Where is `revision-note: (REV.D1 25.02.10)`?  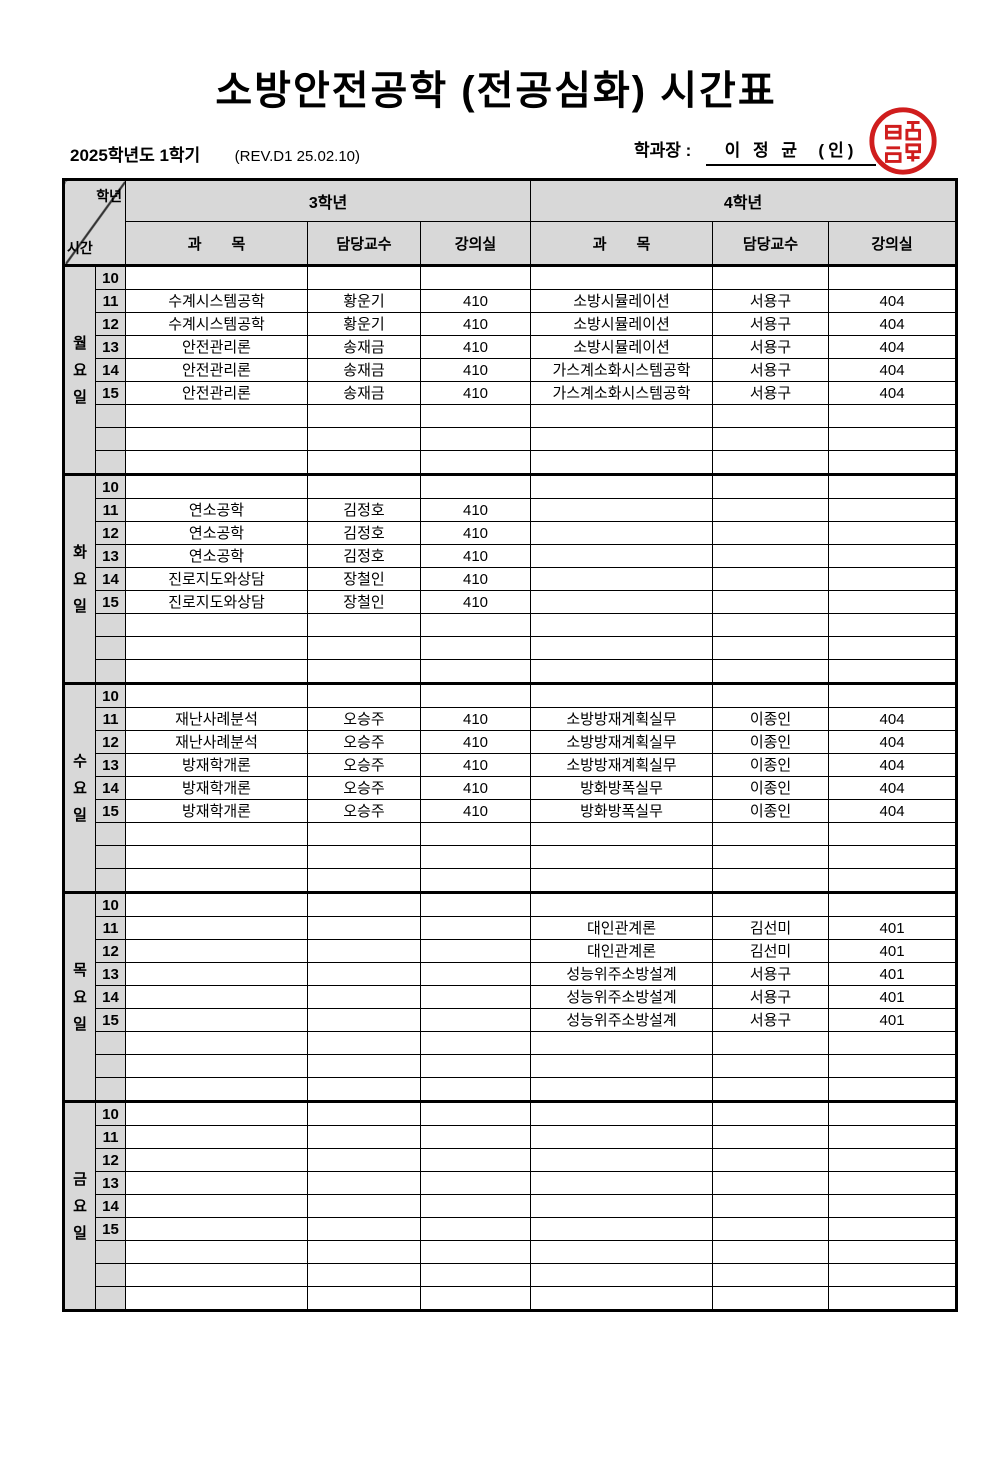
revision-note: (REV.D1 25.02.10) is located at coordinates (297, 156).